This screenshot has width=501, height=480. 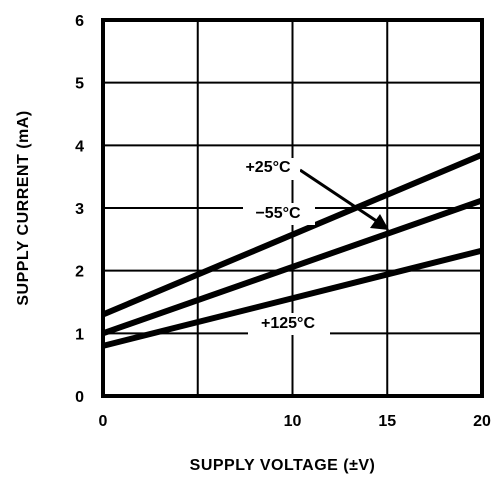 I want to click on y-tick-label-2: 2, so click(x=79, y=272).